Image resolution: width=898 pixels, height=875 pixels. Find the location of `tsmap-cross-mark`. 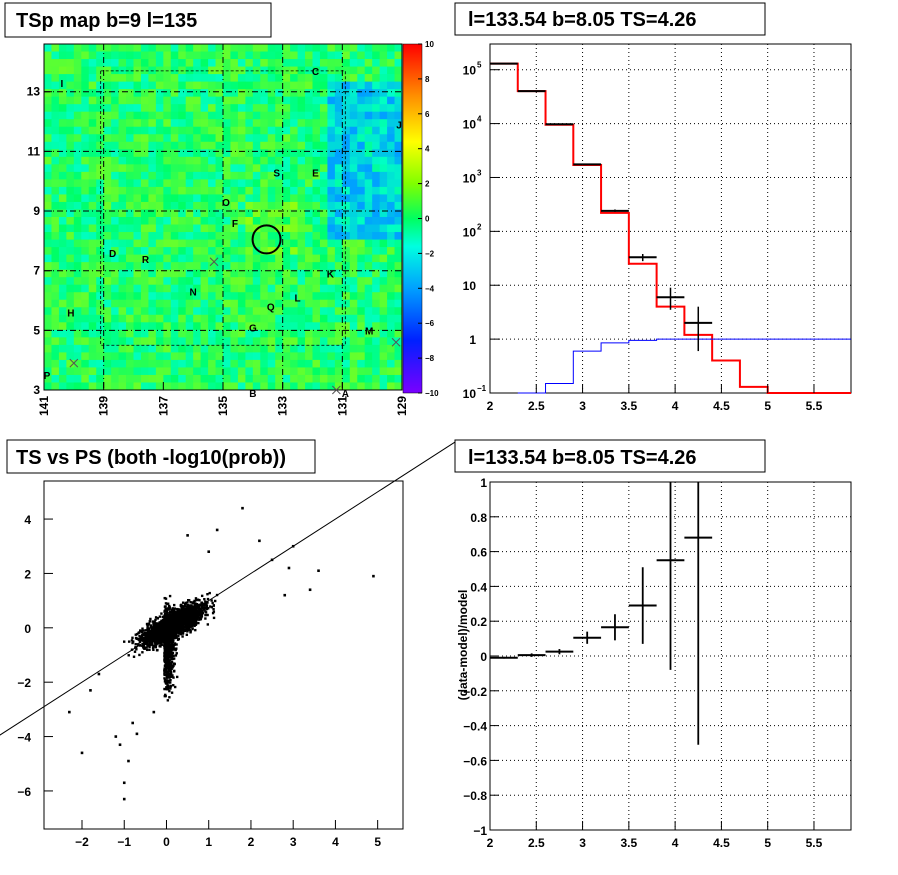

tsmap-cross-mark is located at coordinates (336, 390).